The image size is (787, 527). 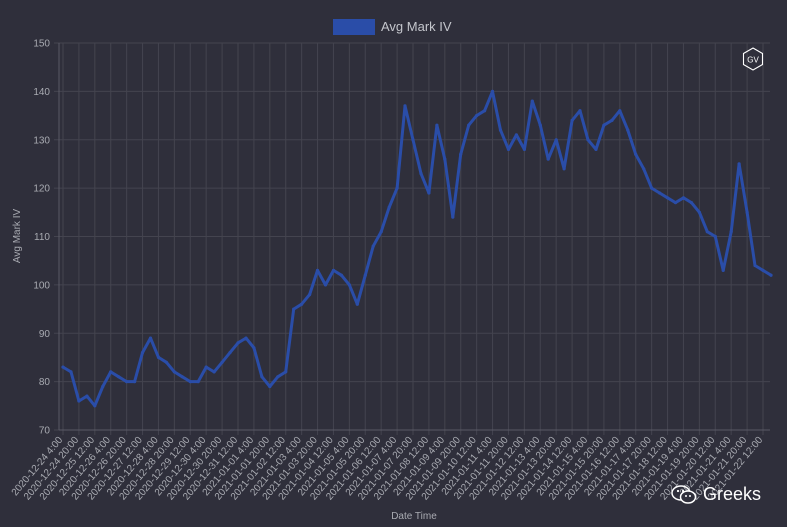 I want to click on y-tick-label: 130, so click(x=41, y=140).